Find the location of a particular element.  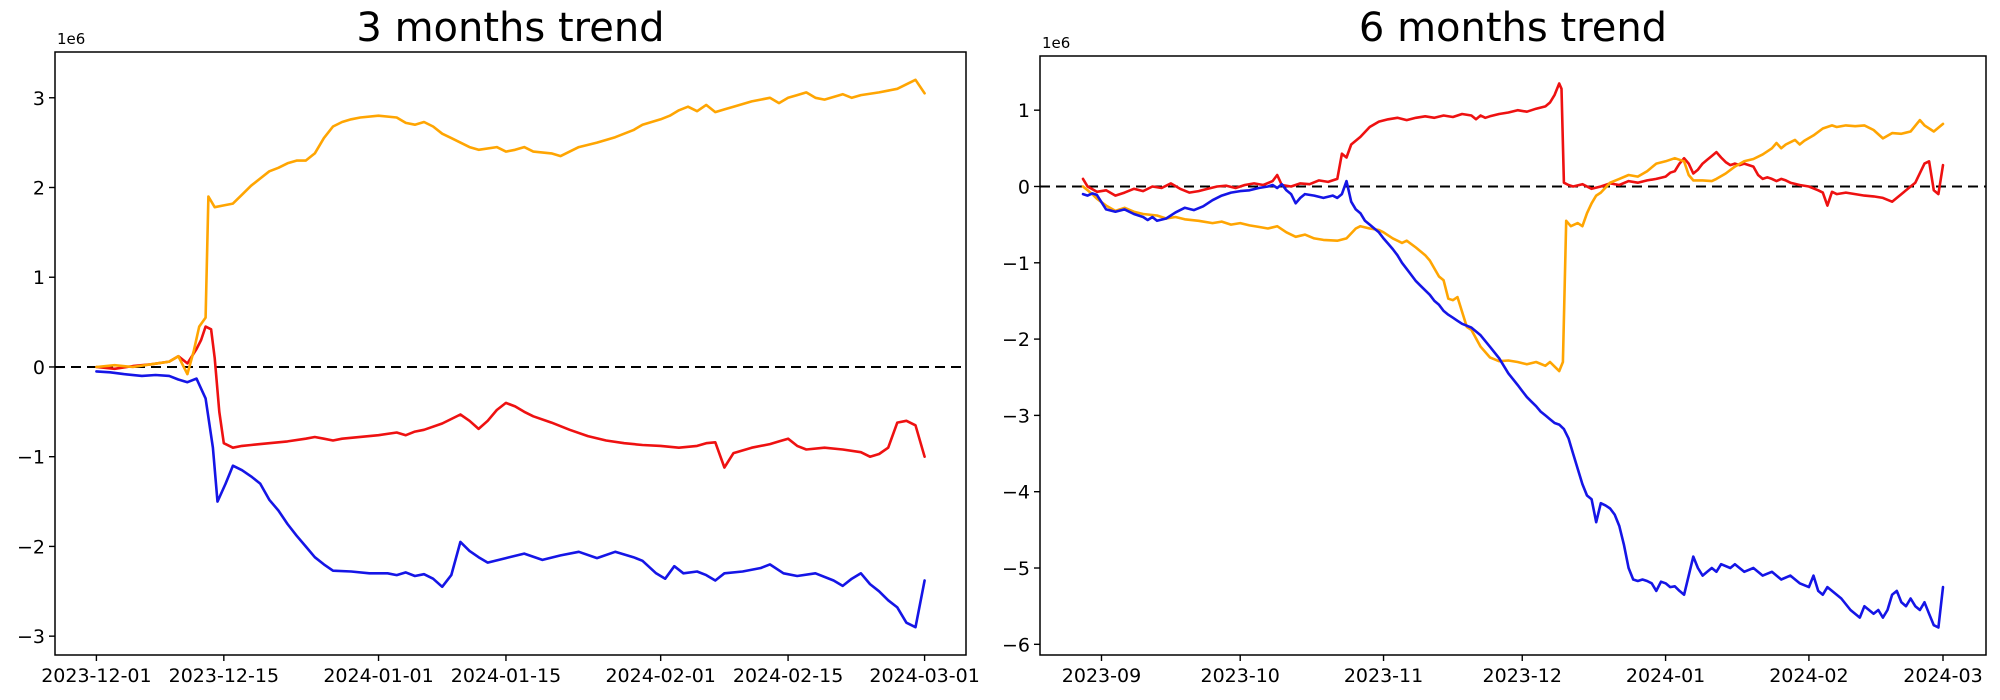

chart-title: 3 months trend is located at coordinates (510, 28).